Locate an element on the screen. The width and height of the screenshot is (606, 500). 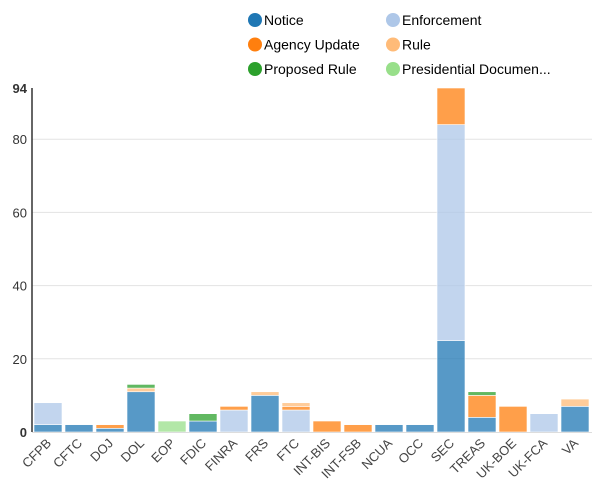
bar-segment-ftc-rule is located at coordinates (296, 404).